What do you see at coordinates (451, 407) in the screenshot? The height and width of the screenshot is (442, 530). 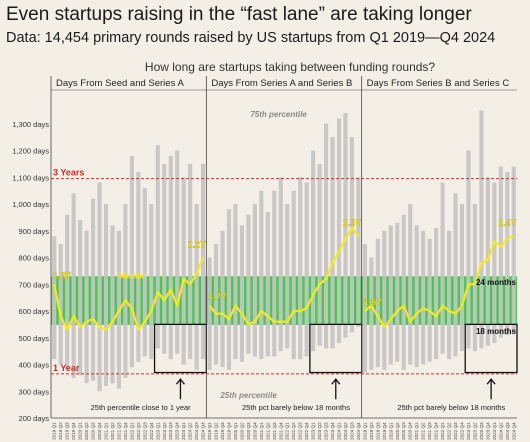 I see `panel-annotation: 25th pct barely below 18 months` at bounding box center [451, 407].